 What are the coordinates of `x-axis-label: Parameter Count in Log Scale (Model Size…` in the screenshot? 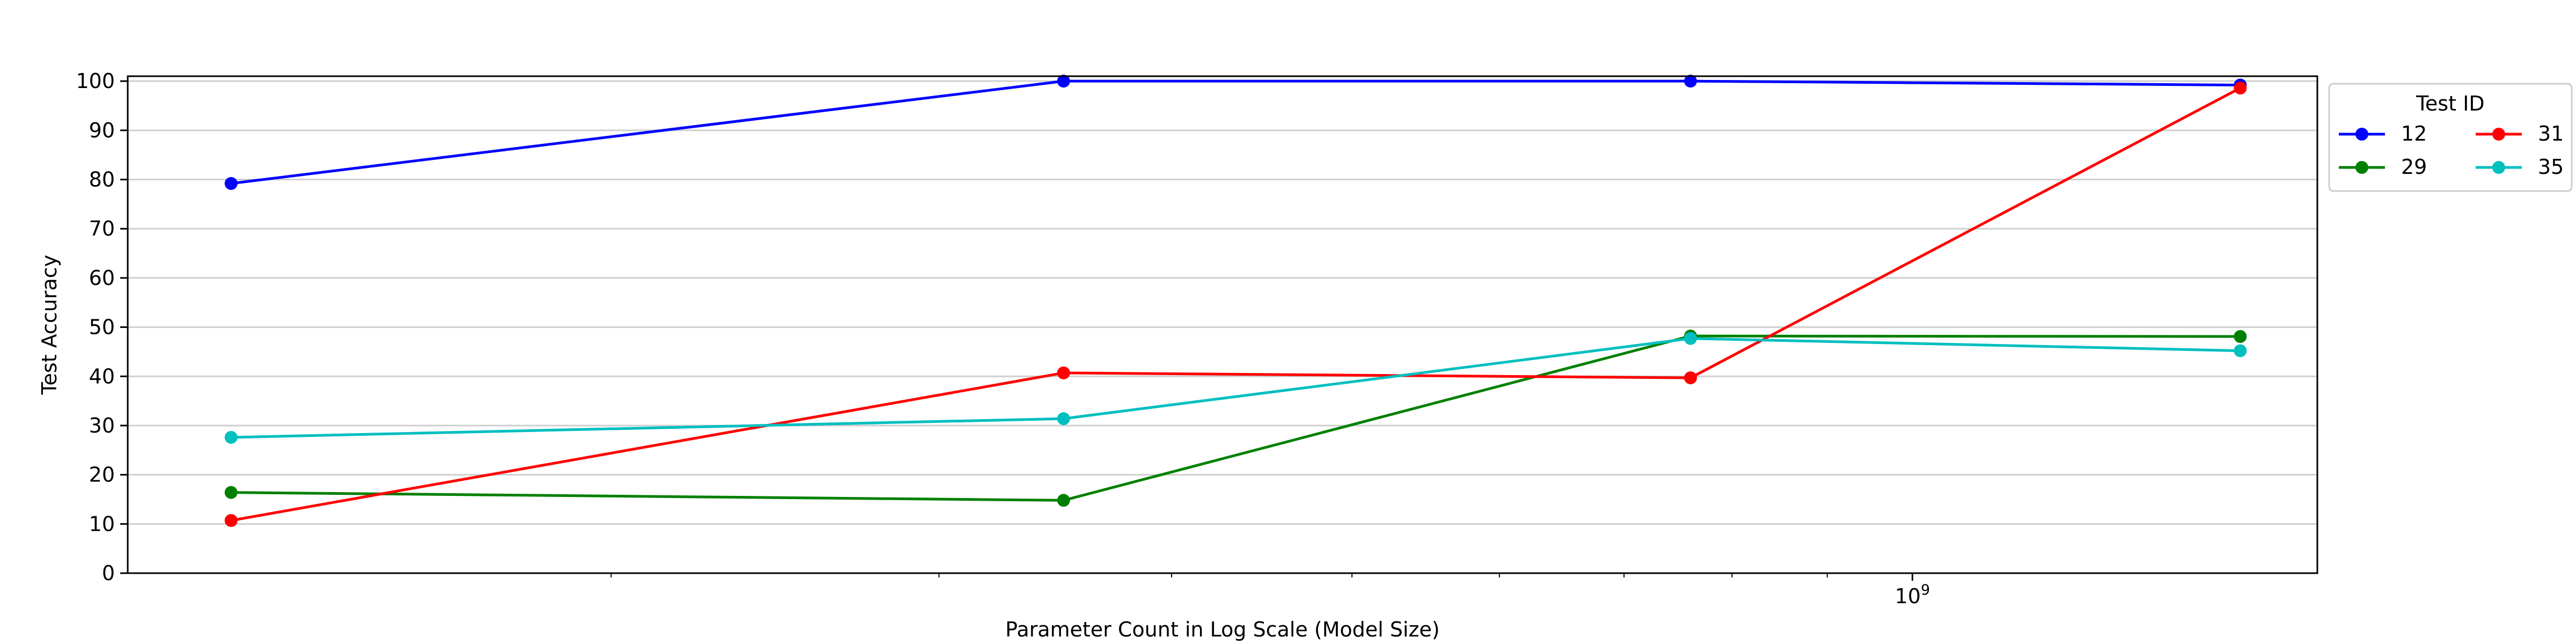 It's located at (1222, 629).